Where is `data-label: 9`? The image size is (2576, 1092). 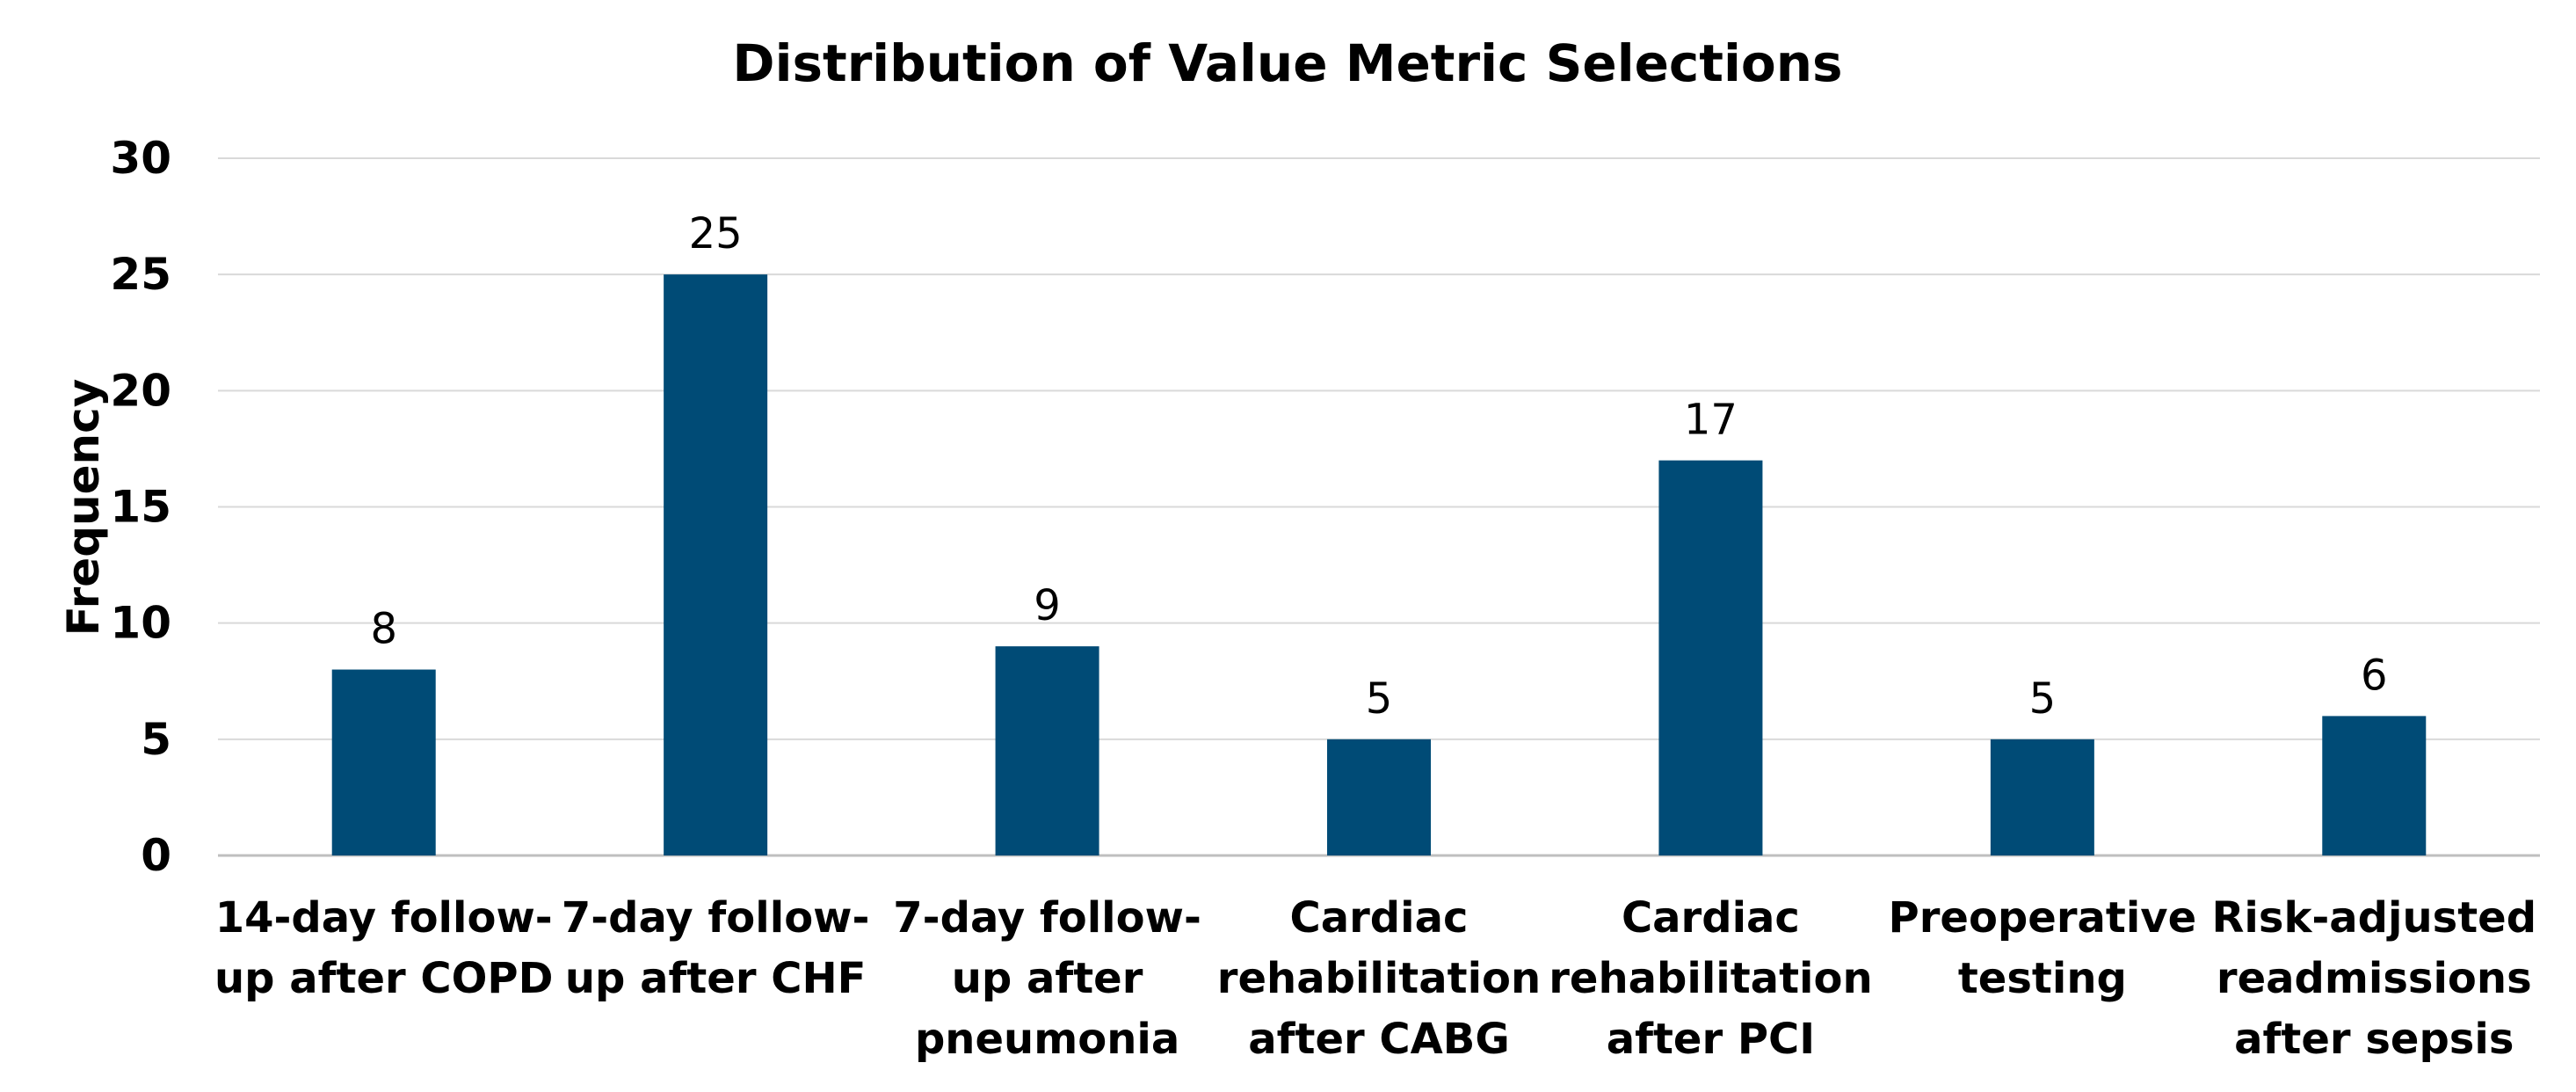 data-label: 9 is located at coordinates (1047, 605).